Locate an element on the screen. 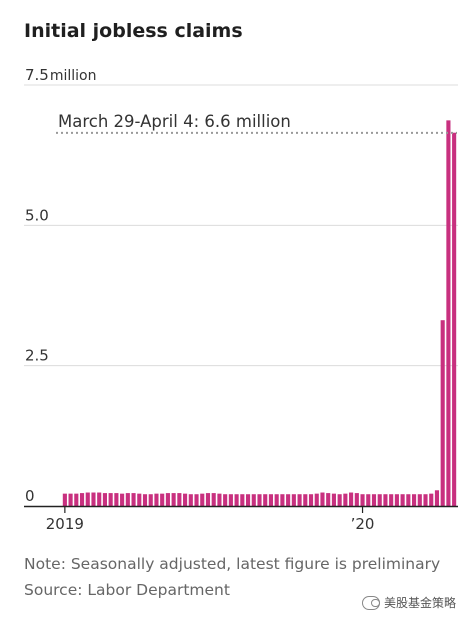 This screenshot has width=470, height=624. watermark-text: 美股基金策略 is located at coordinates (420, 603).